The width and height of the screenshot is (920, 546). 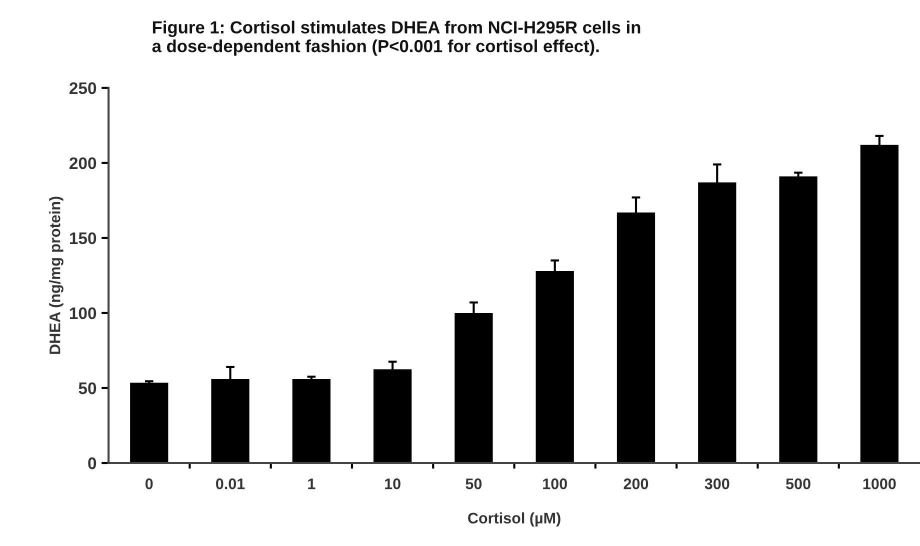 I want to click on x-tick-label: 1000, so click(x=879, y=484).